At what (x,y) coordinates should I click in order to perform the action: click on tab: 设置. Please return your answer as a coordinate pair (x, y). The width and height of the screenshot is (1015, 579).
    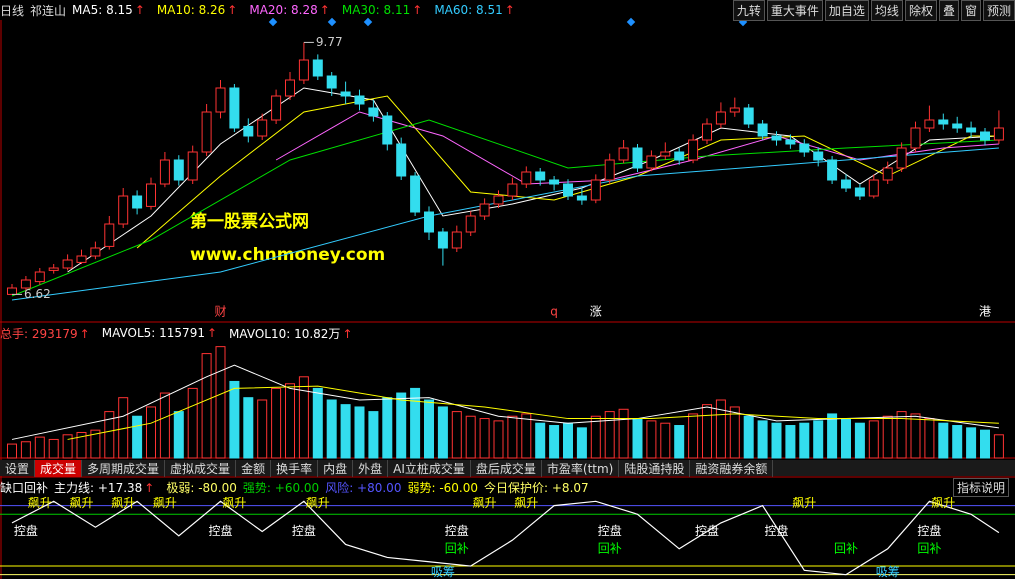
    Looking at the image, I should click on (18, 468).